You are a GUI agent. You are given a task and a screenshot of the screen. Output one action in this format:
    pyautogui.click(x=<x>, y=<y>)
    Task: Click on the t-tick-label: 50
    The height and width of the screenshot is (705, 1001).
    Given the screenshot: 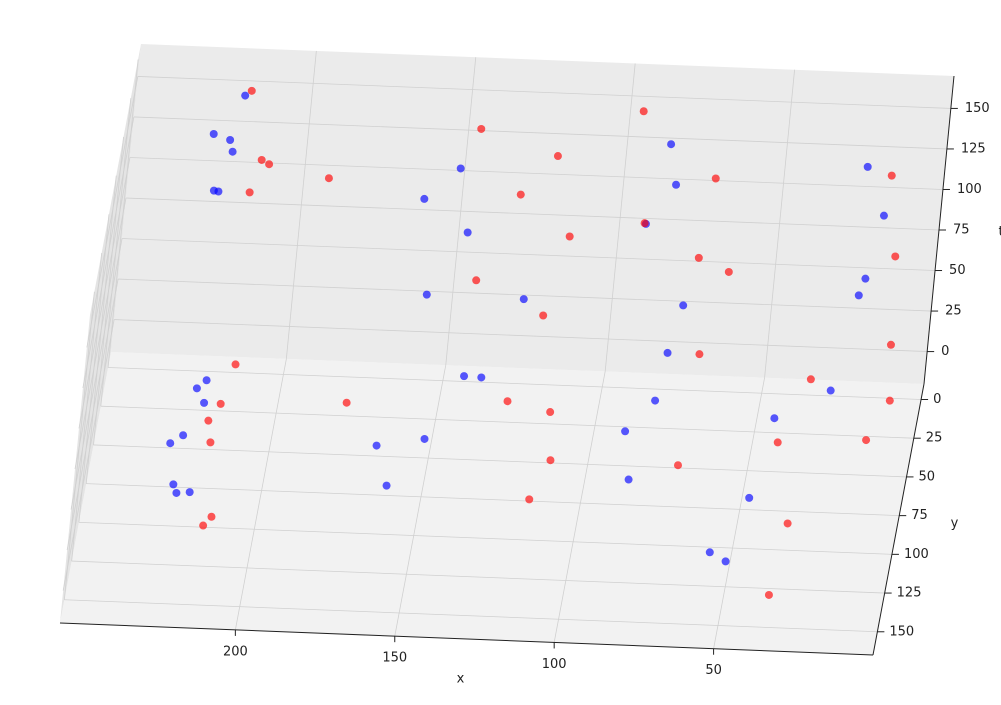 What is the action you would take?
    pyautogui.click(x=957, y=270)
    